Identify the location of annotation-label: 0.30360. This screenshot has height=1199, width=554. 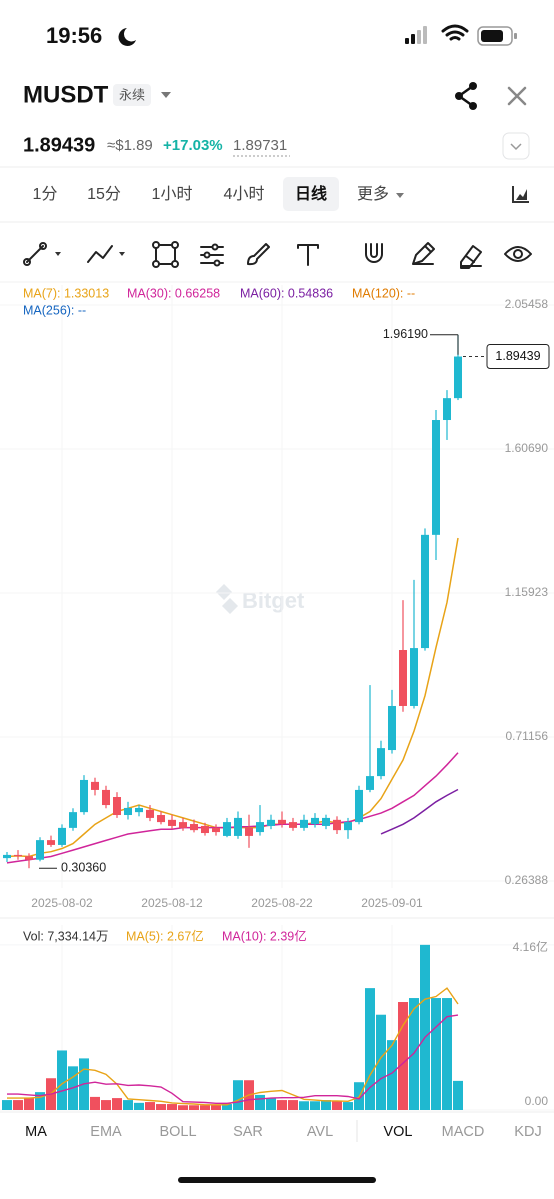
(83, 868).